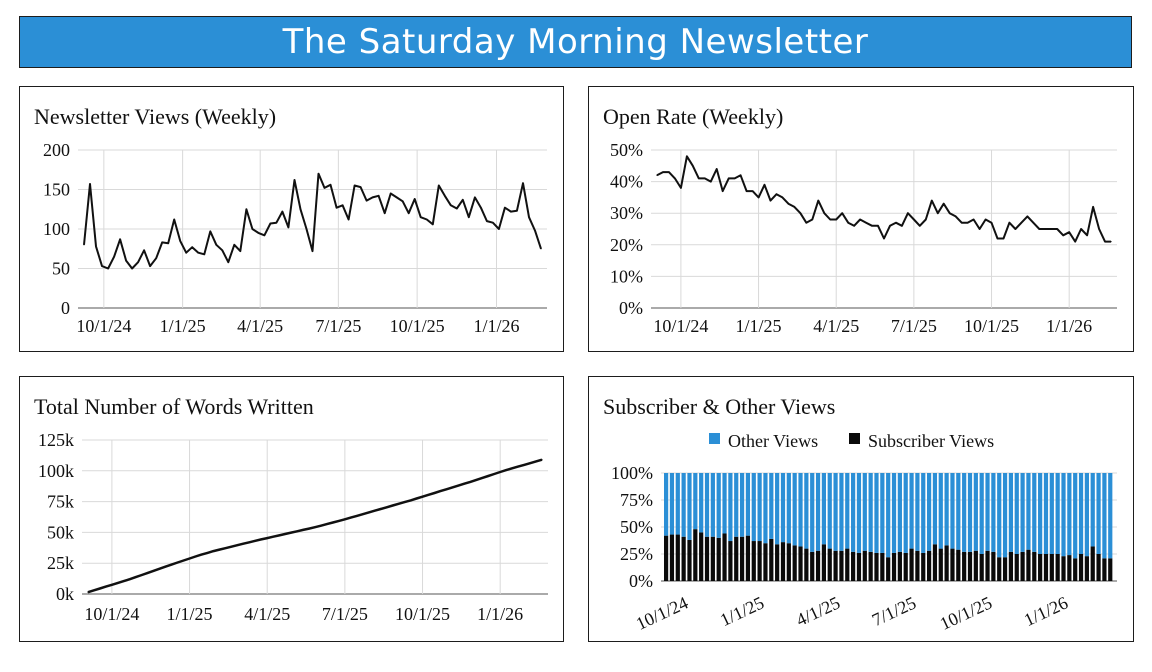  I want to click on chart-title: Open Rate (Weekly), so click(693, 116).